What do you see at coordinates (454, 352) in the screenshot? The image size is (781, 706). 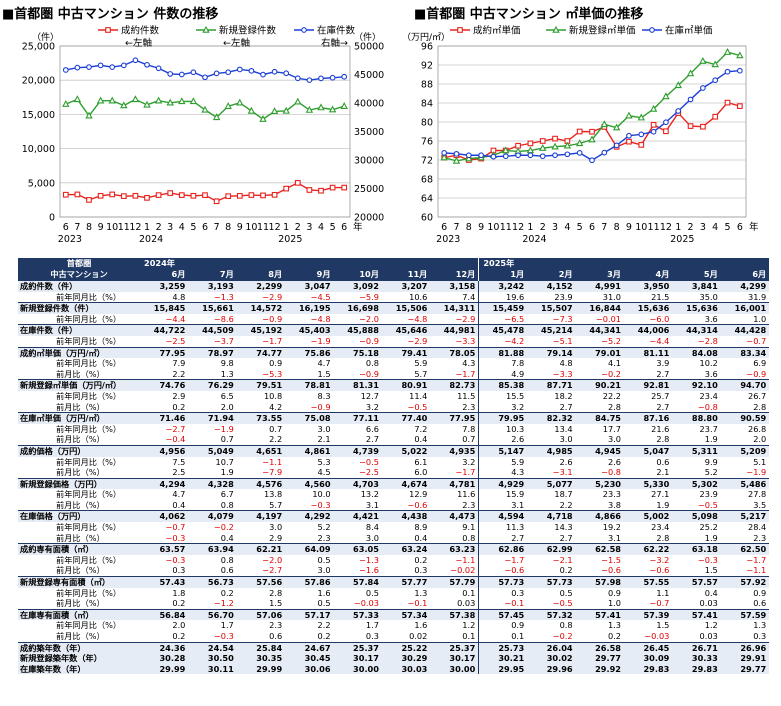 I see `table-cell: 78.05` at bounding box center [454, 352].